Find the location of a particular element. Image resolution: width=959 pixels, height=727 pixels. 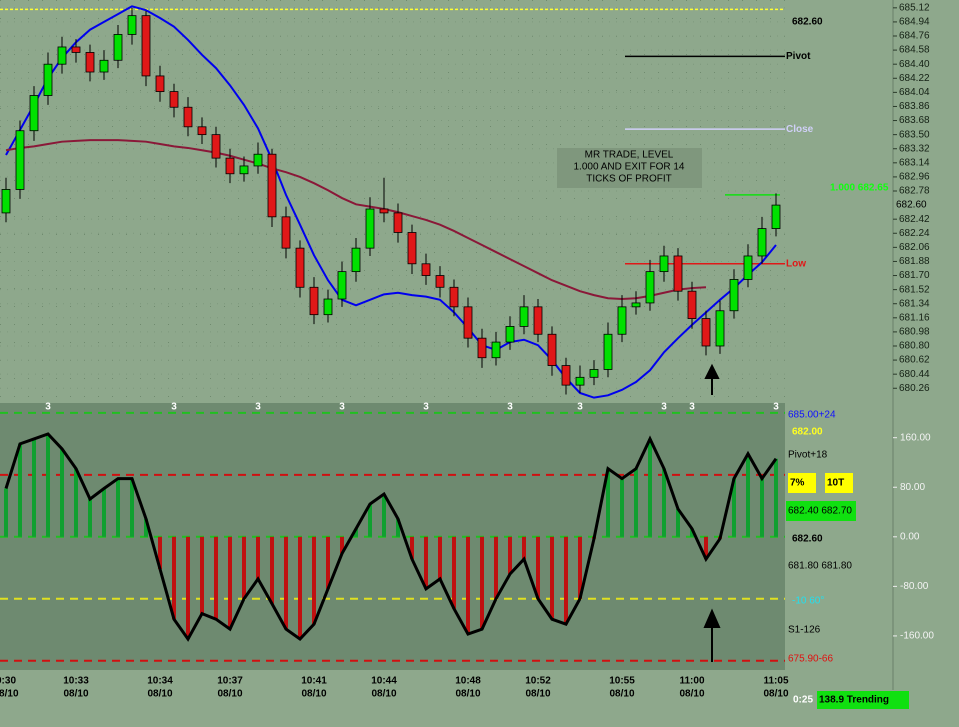

readout-box is located at coordinates (802, 483).